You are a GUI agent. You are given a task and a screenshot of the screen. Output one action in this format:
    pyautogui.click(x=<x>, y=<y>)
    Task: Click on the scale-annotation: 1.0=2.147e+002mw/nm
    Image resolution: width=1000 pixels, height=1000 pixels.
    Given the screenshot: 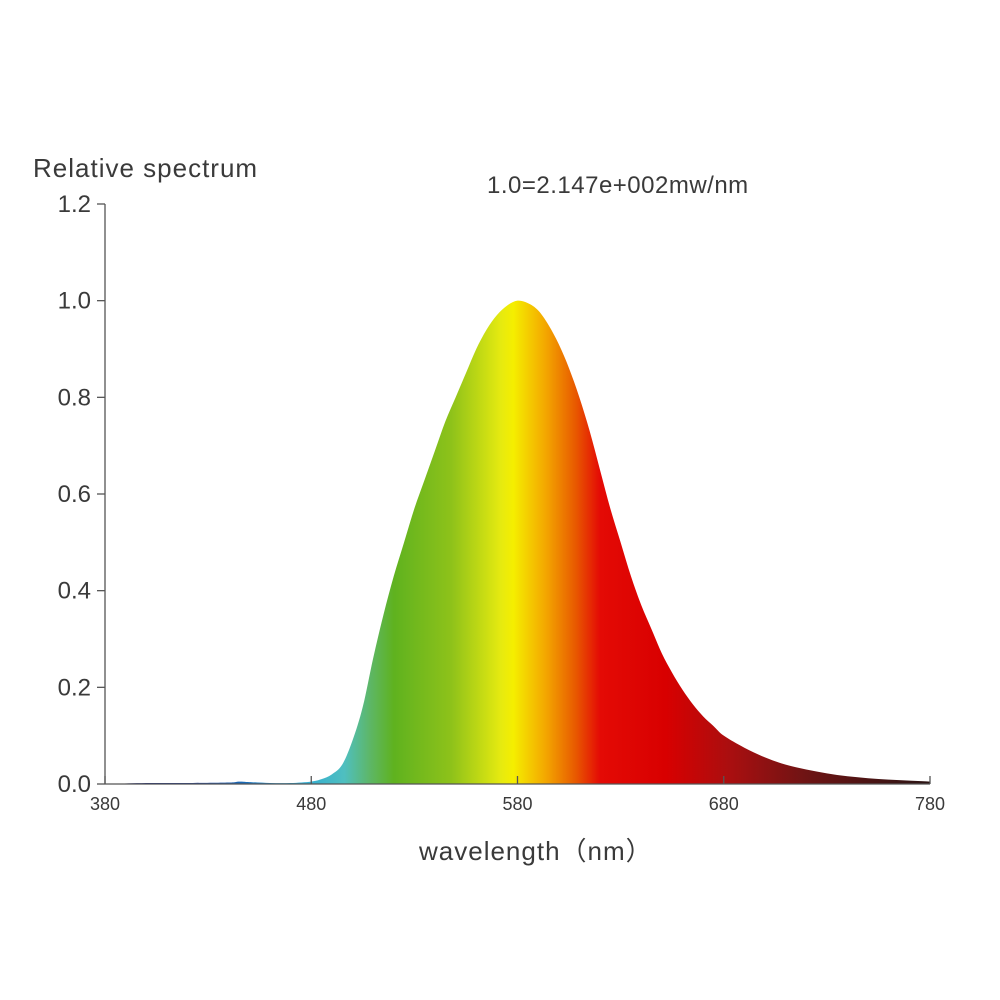 What is the action you would take?
    pyautogui.click(x=618, y=185)
    